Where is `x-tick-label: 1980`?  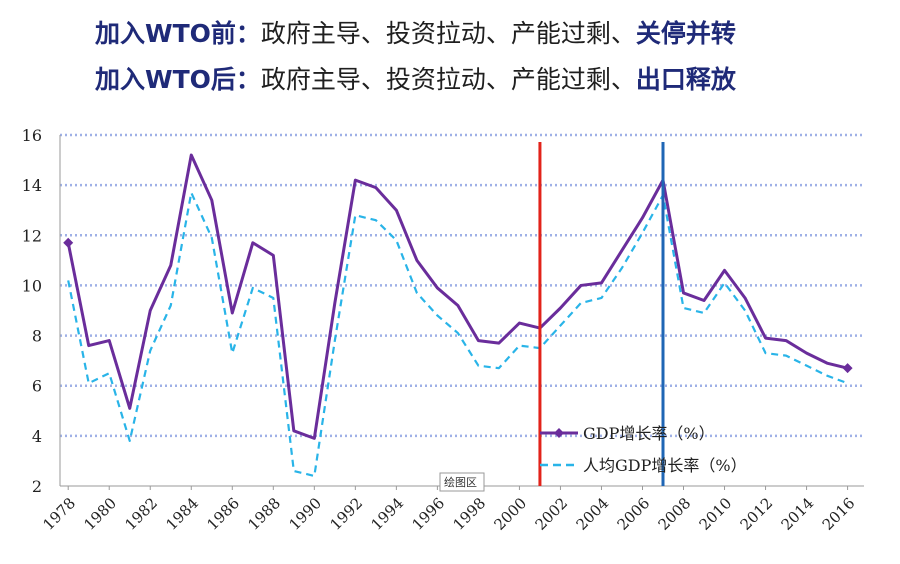
x-tick-label: 1980 is located at coordinates (100, 514).